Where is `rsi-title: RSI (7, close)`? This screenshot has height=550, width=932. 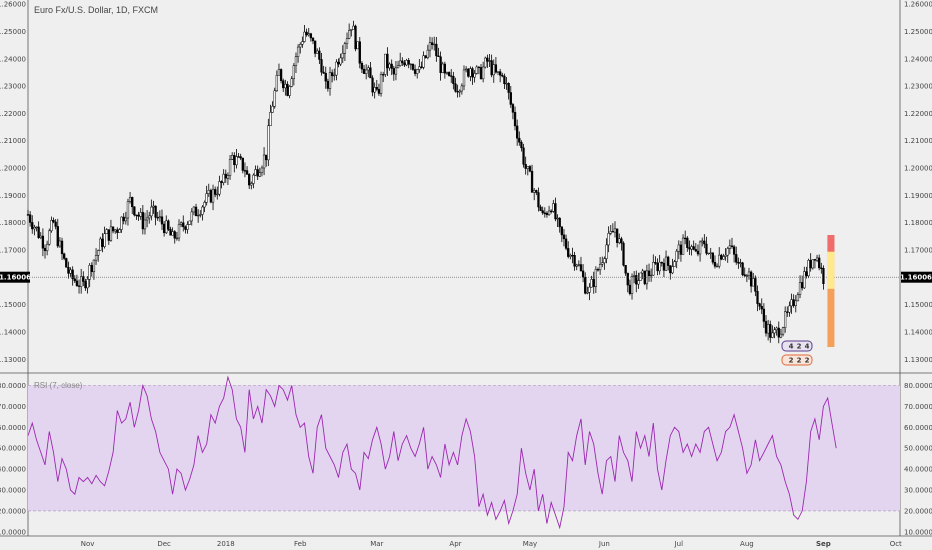
rsi-title: RSI (7, close) is located at coordinates (58, 385).